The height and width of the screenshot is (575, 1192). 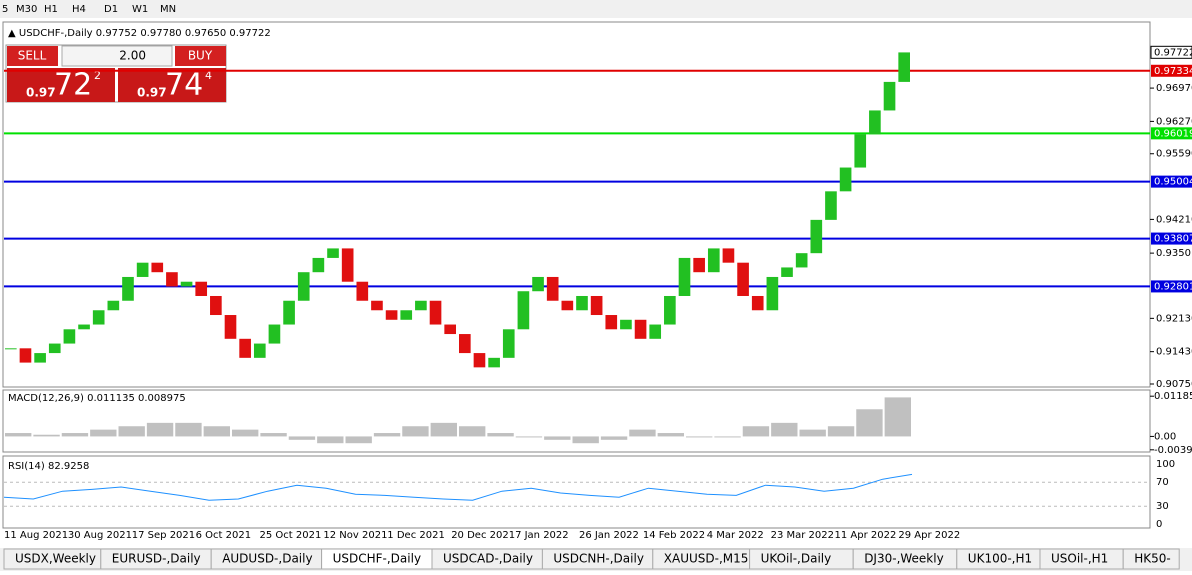 What do you see at coordinates (5, 9) in the screenshot?
I see `timeframe-button: 5` at bounding box center [5, 9].